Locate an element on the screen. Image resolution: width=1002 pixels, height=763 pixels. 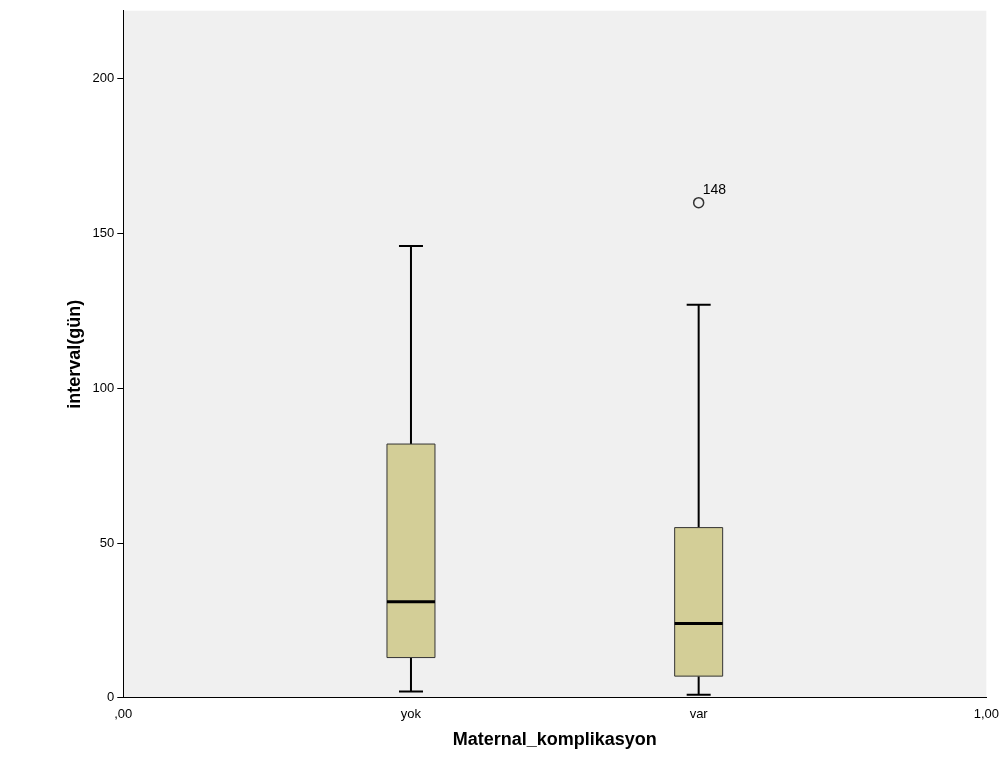
y-tick-label: 150 is located at coordinates (103, 233).